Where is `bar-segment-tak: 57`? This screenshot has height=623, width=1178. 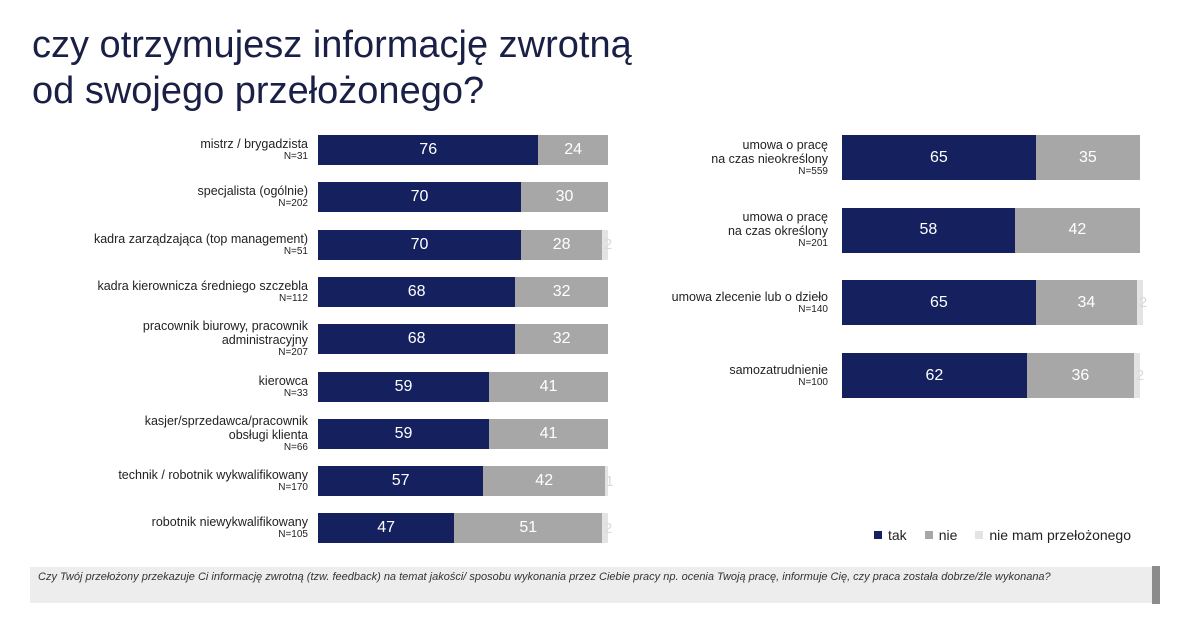
bar-segment-tak: 57 is located at coordinates (401, 481).